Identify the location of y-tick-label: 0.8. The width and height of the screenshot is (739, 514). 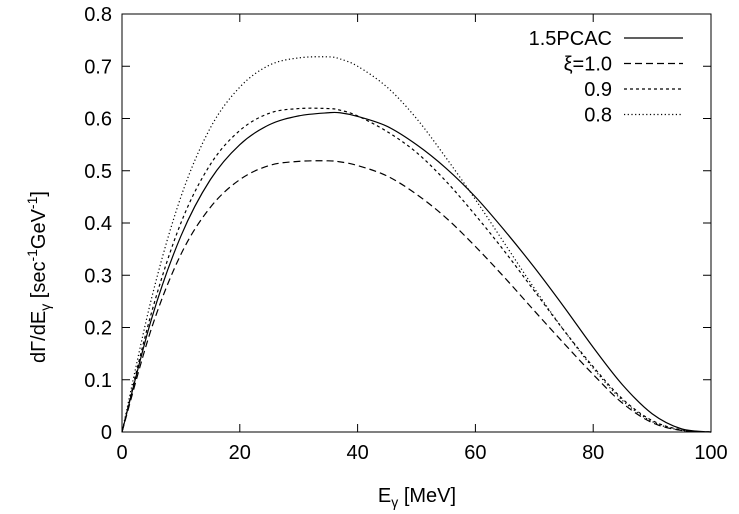
(98, 15).